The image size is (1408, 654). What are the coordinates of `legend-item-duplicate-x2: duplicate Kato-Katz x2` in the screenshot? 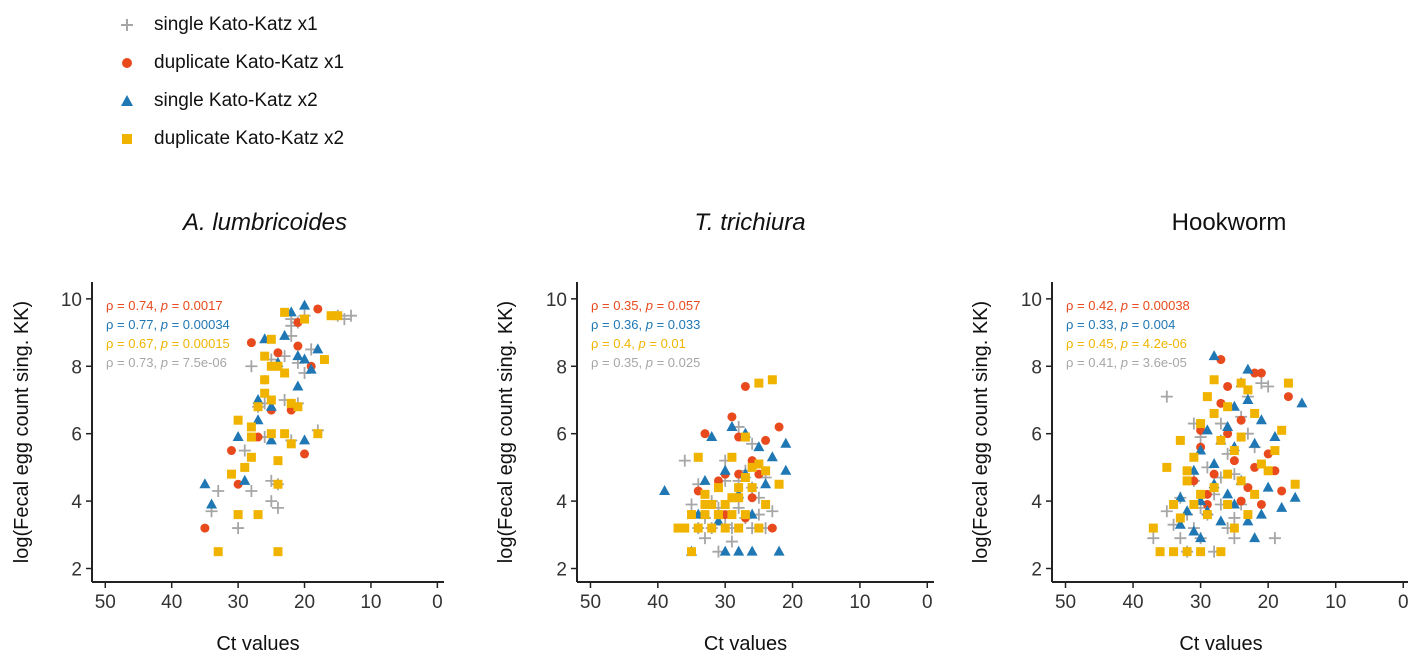 It's located at (228, 139).